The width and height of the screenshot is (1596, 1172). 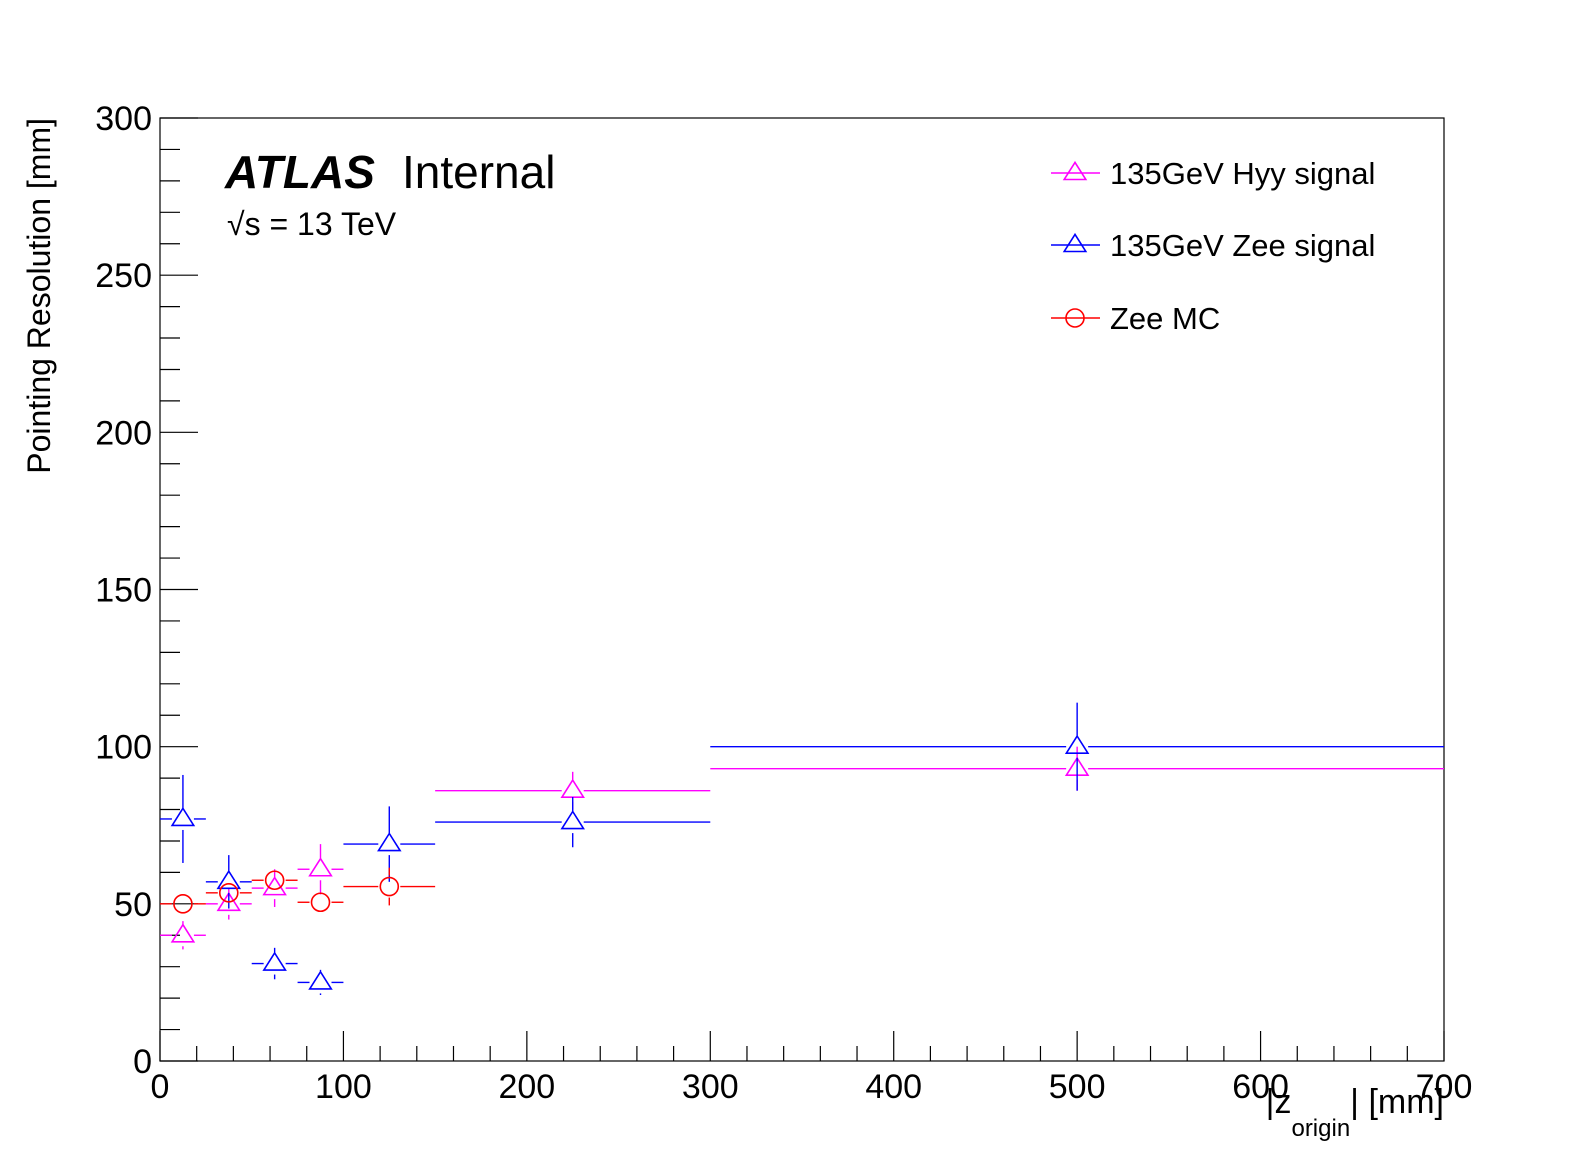 I want to click on energy-label: √s = 13 TeV, so click(x=312, y=224).